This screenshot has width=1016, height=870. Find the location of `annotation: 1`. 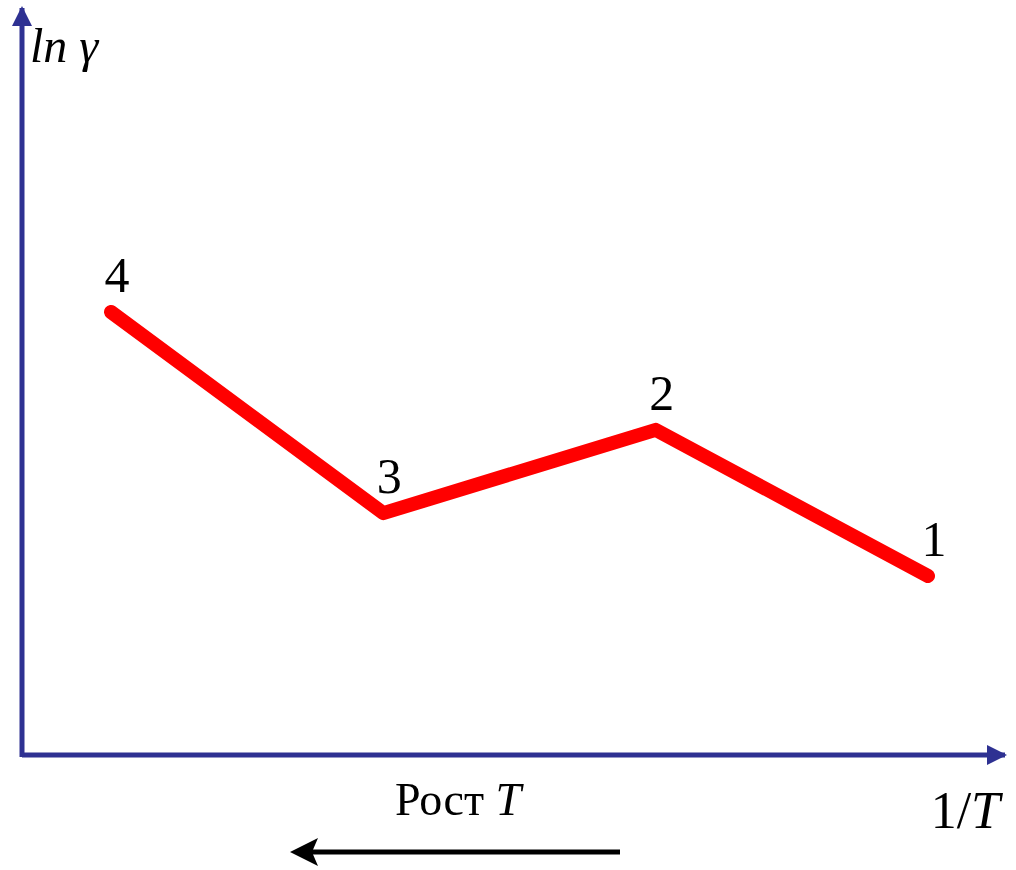

annotation: 1 is located at coordinates (934, 539).